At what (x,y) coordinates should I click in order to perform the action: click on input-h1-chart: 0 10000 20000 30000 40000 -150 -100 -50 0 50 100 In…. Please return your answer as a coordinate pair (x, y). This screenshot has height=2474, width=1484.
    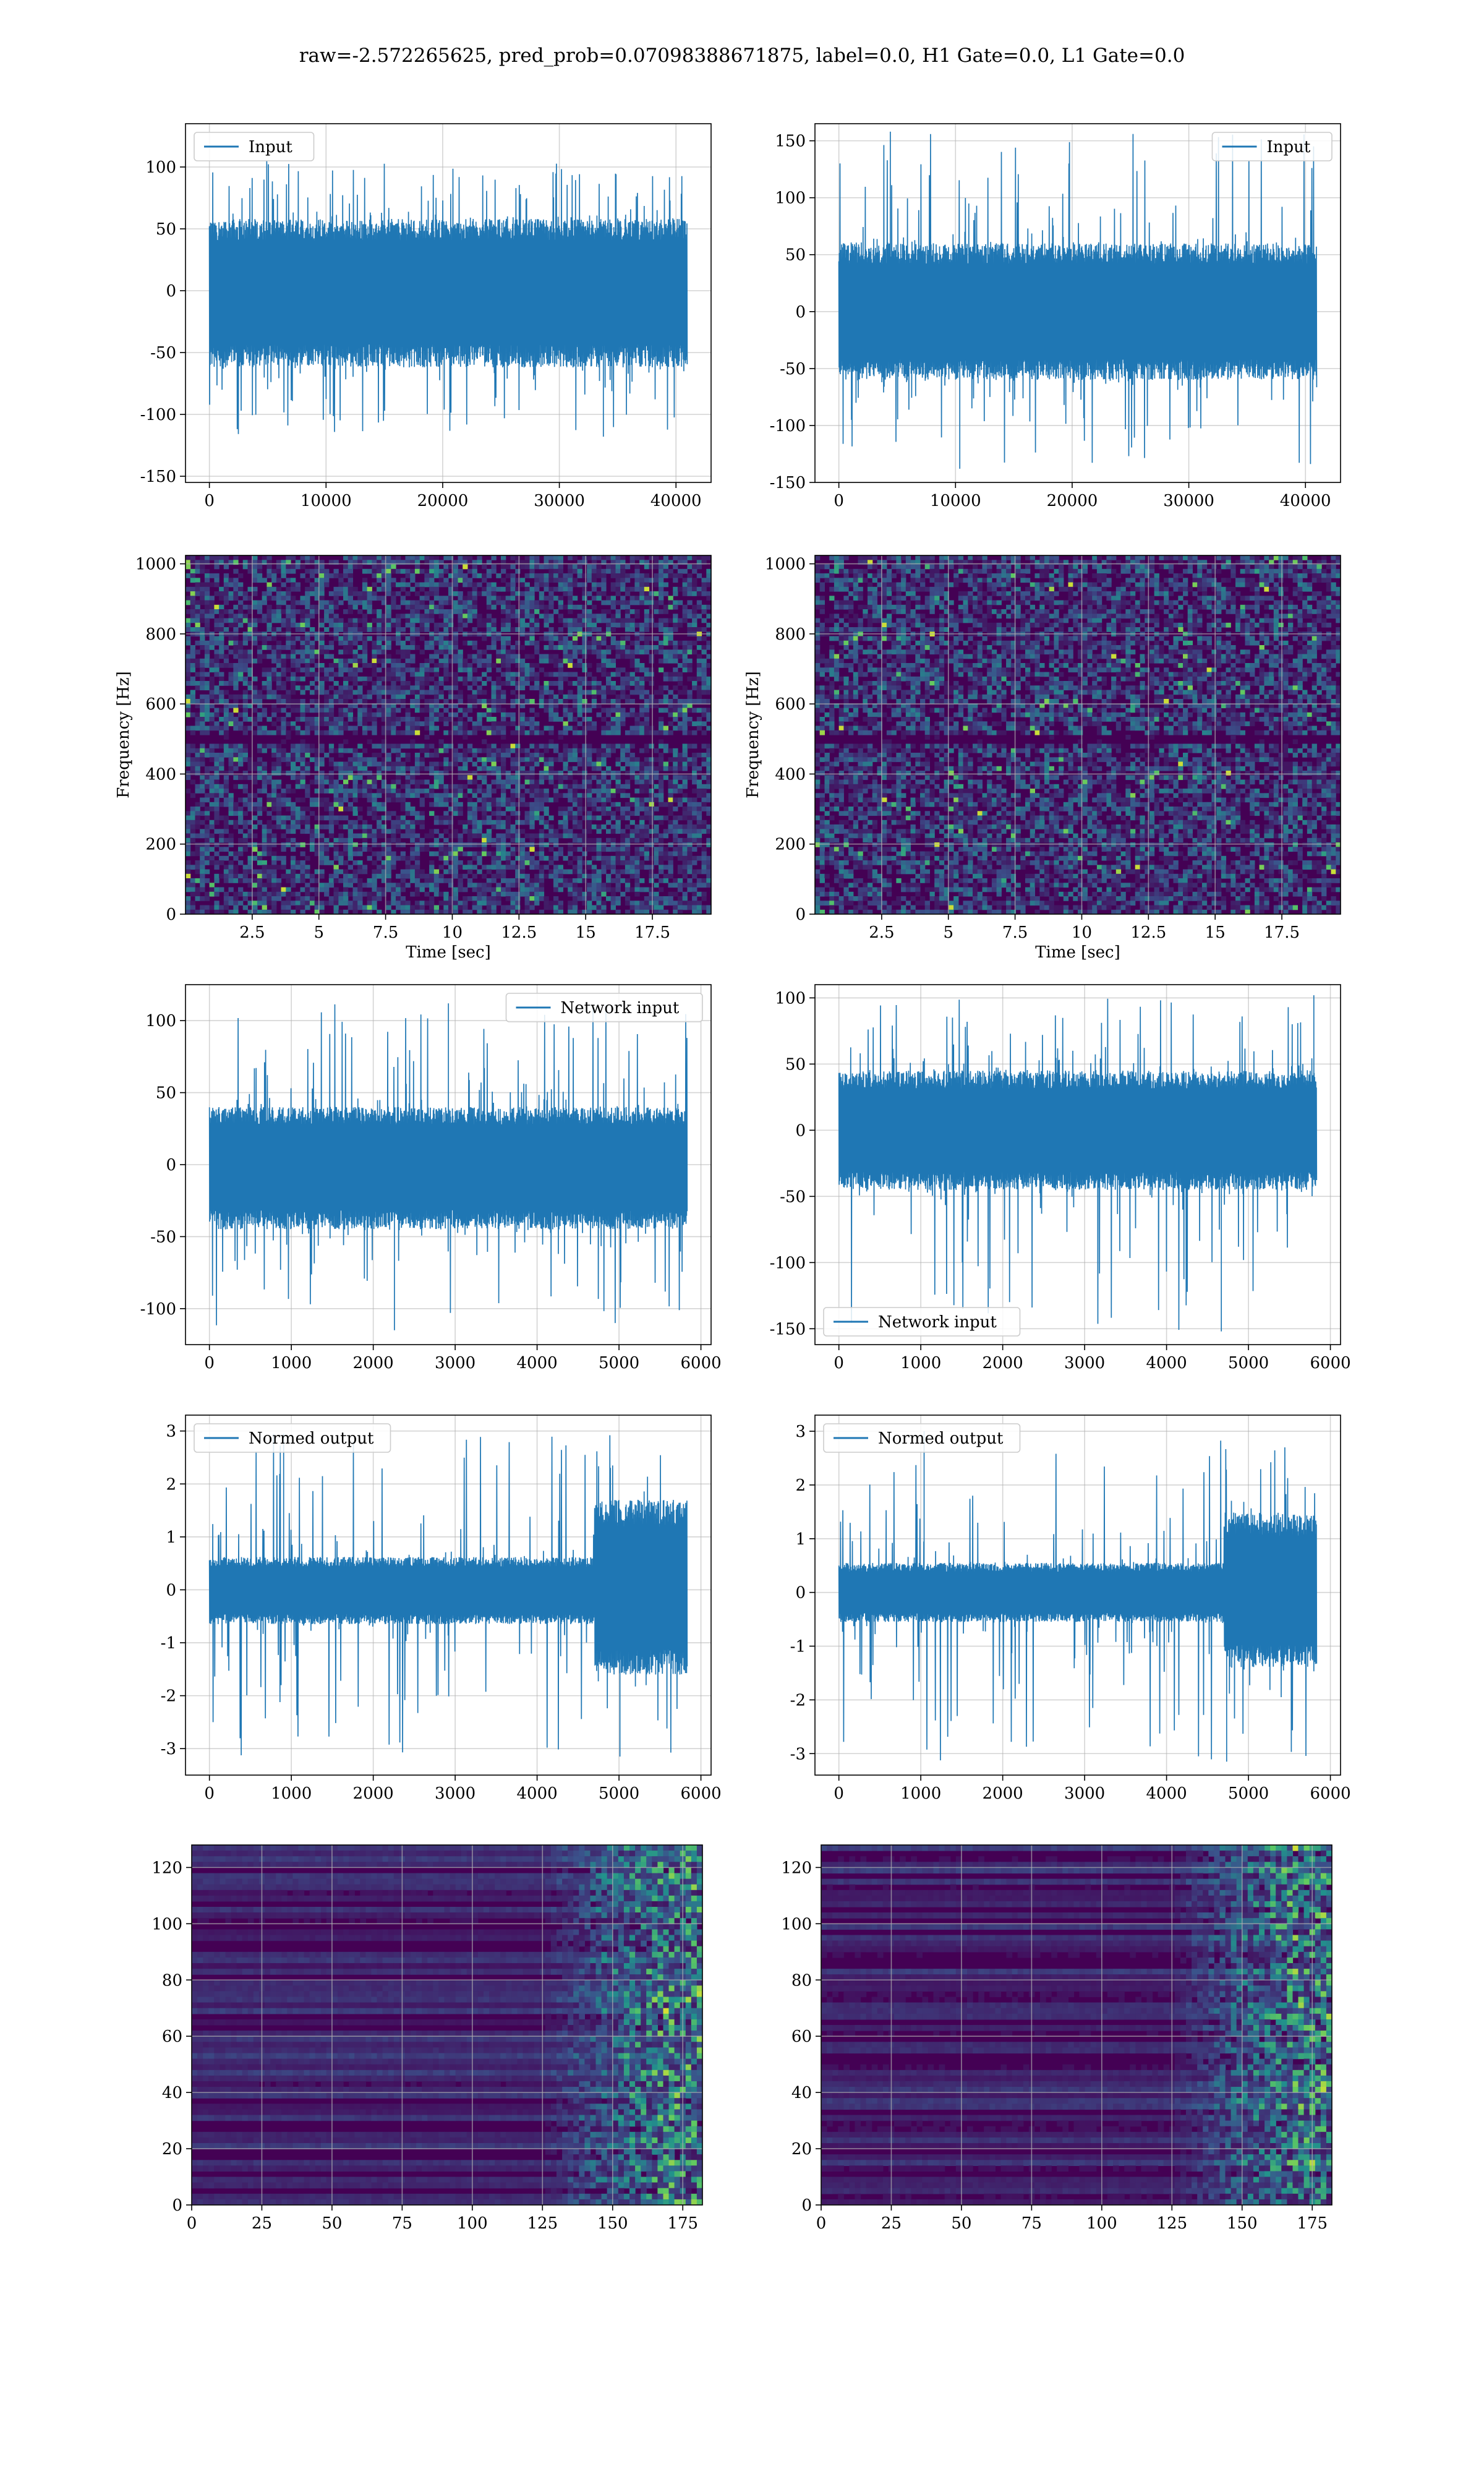
    Looking at the image, I should click on (426, 316).